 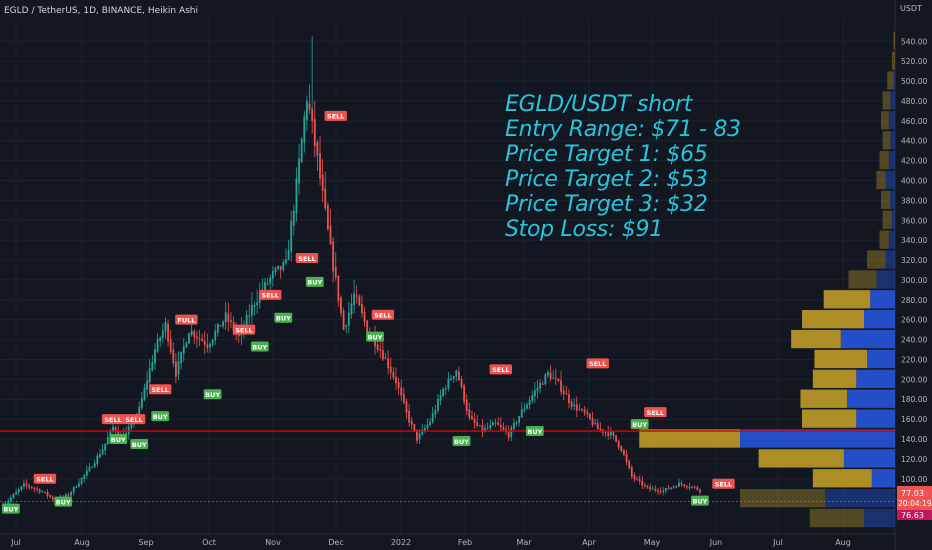 What do you see at coordinates (465, 542) in the screenshot?
I see `x-tick-label: Feb` at bounding box center [465, 542].